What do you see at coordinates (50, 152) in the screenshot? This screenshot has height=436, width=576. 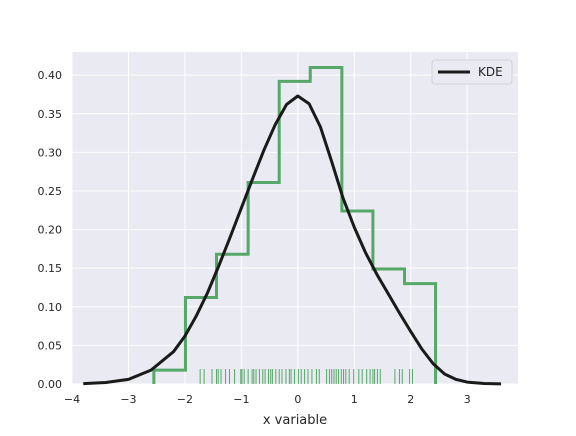 I see `y-tick-label: 0.30` at bounding box center [50, 152].